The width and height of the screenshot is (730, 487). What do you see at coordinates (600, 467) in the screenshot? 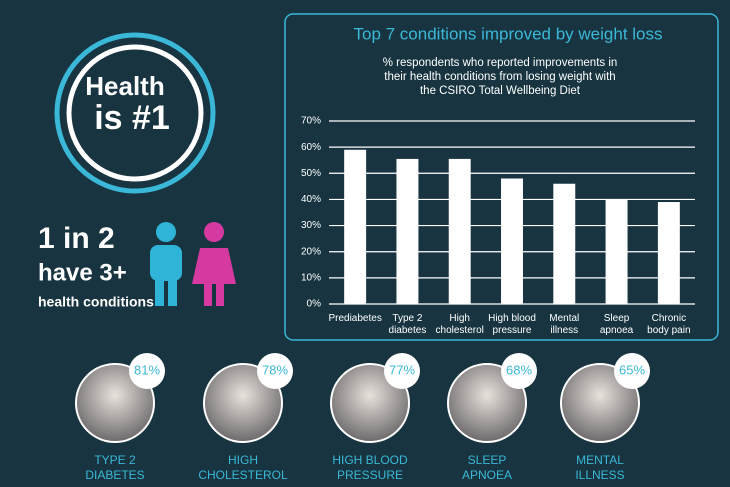
I see `condition-label: MENTAL ILLNESS` at bounding box center [600, 467].